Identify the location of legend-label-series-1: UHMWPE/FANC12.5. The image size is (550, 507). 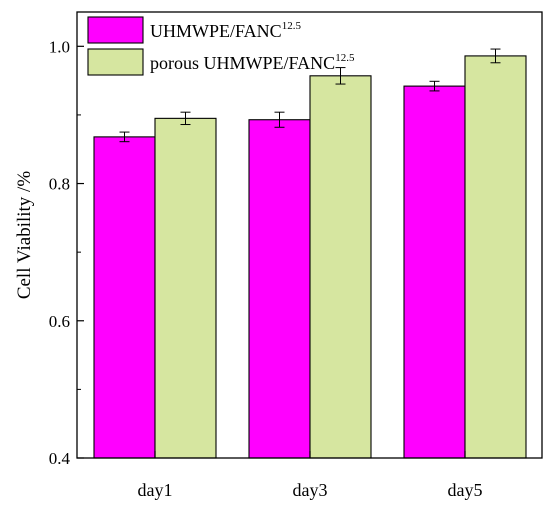
(225, 30).